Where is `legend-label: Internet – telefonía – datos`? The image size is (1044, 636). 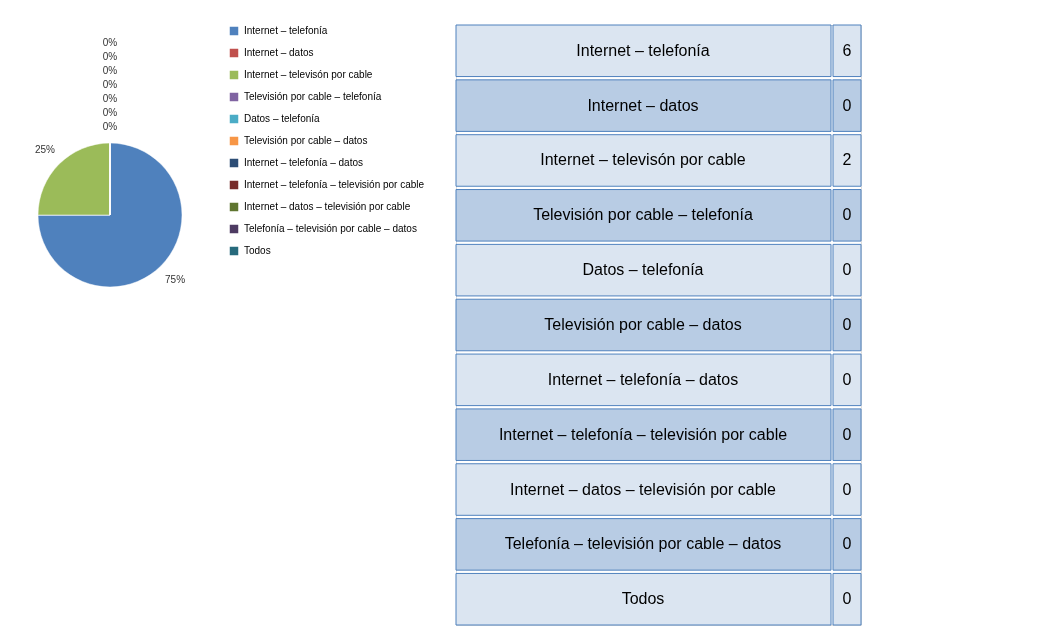 legend-label: Internet – telefonía – datos is located at coordinates (303, 162).